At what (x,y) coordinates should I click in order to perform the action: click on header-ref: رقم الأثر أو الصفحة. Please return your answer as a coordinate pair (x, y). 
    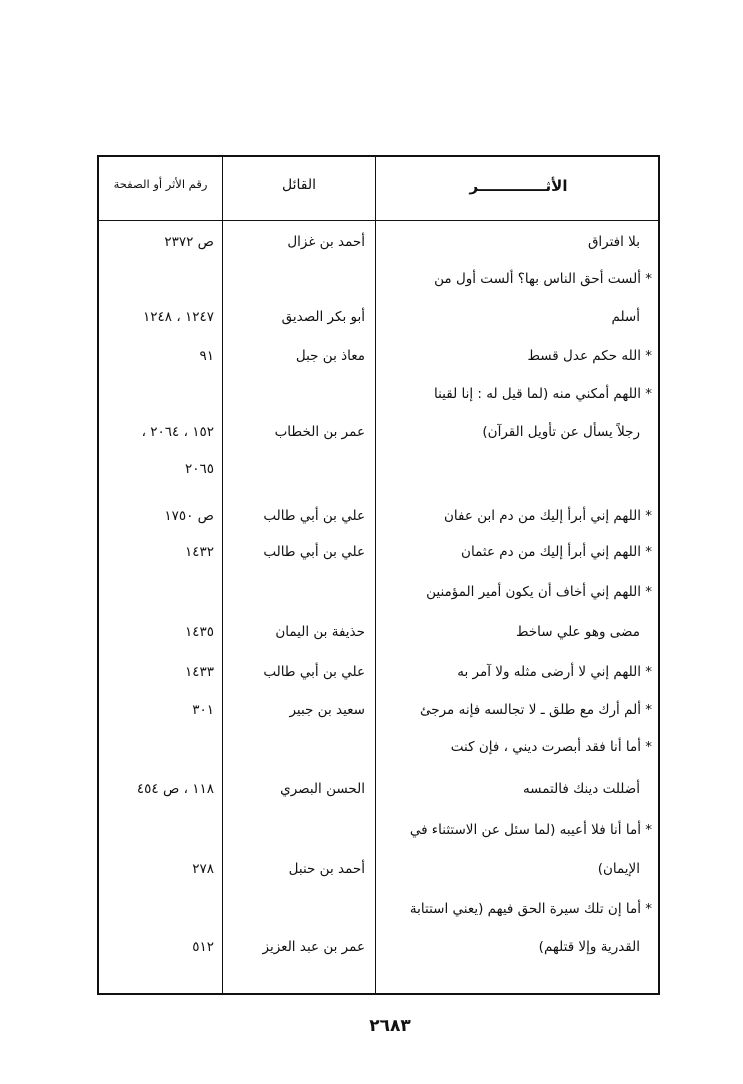
    Looking at the image, I should click on (160, 184).